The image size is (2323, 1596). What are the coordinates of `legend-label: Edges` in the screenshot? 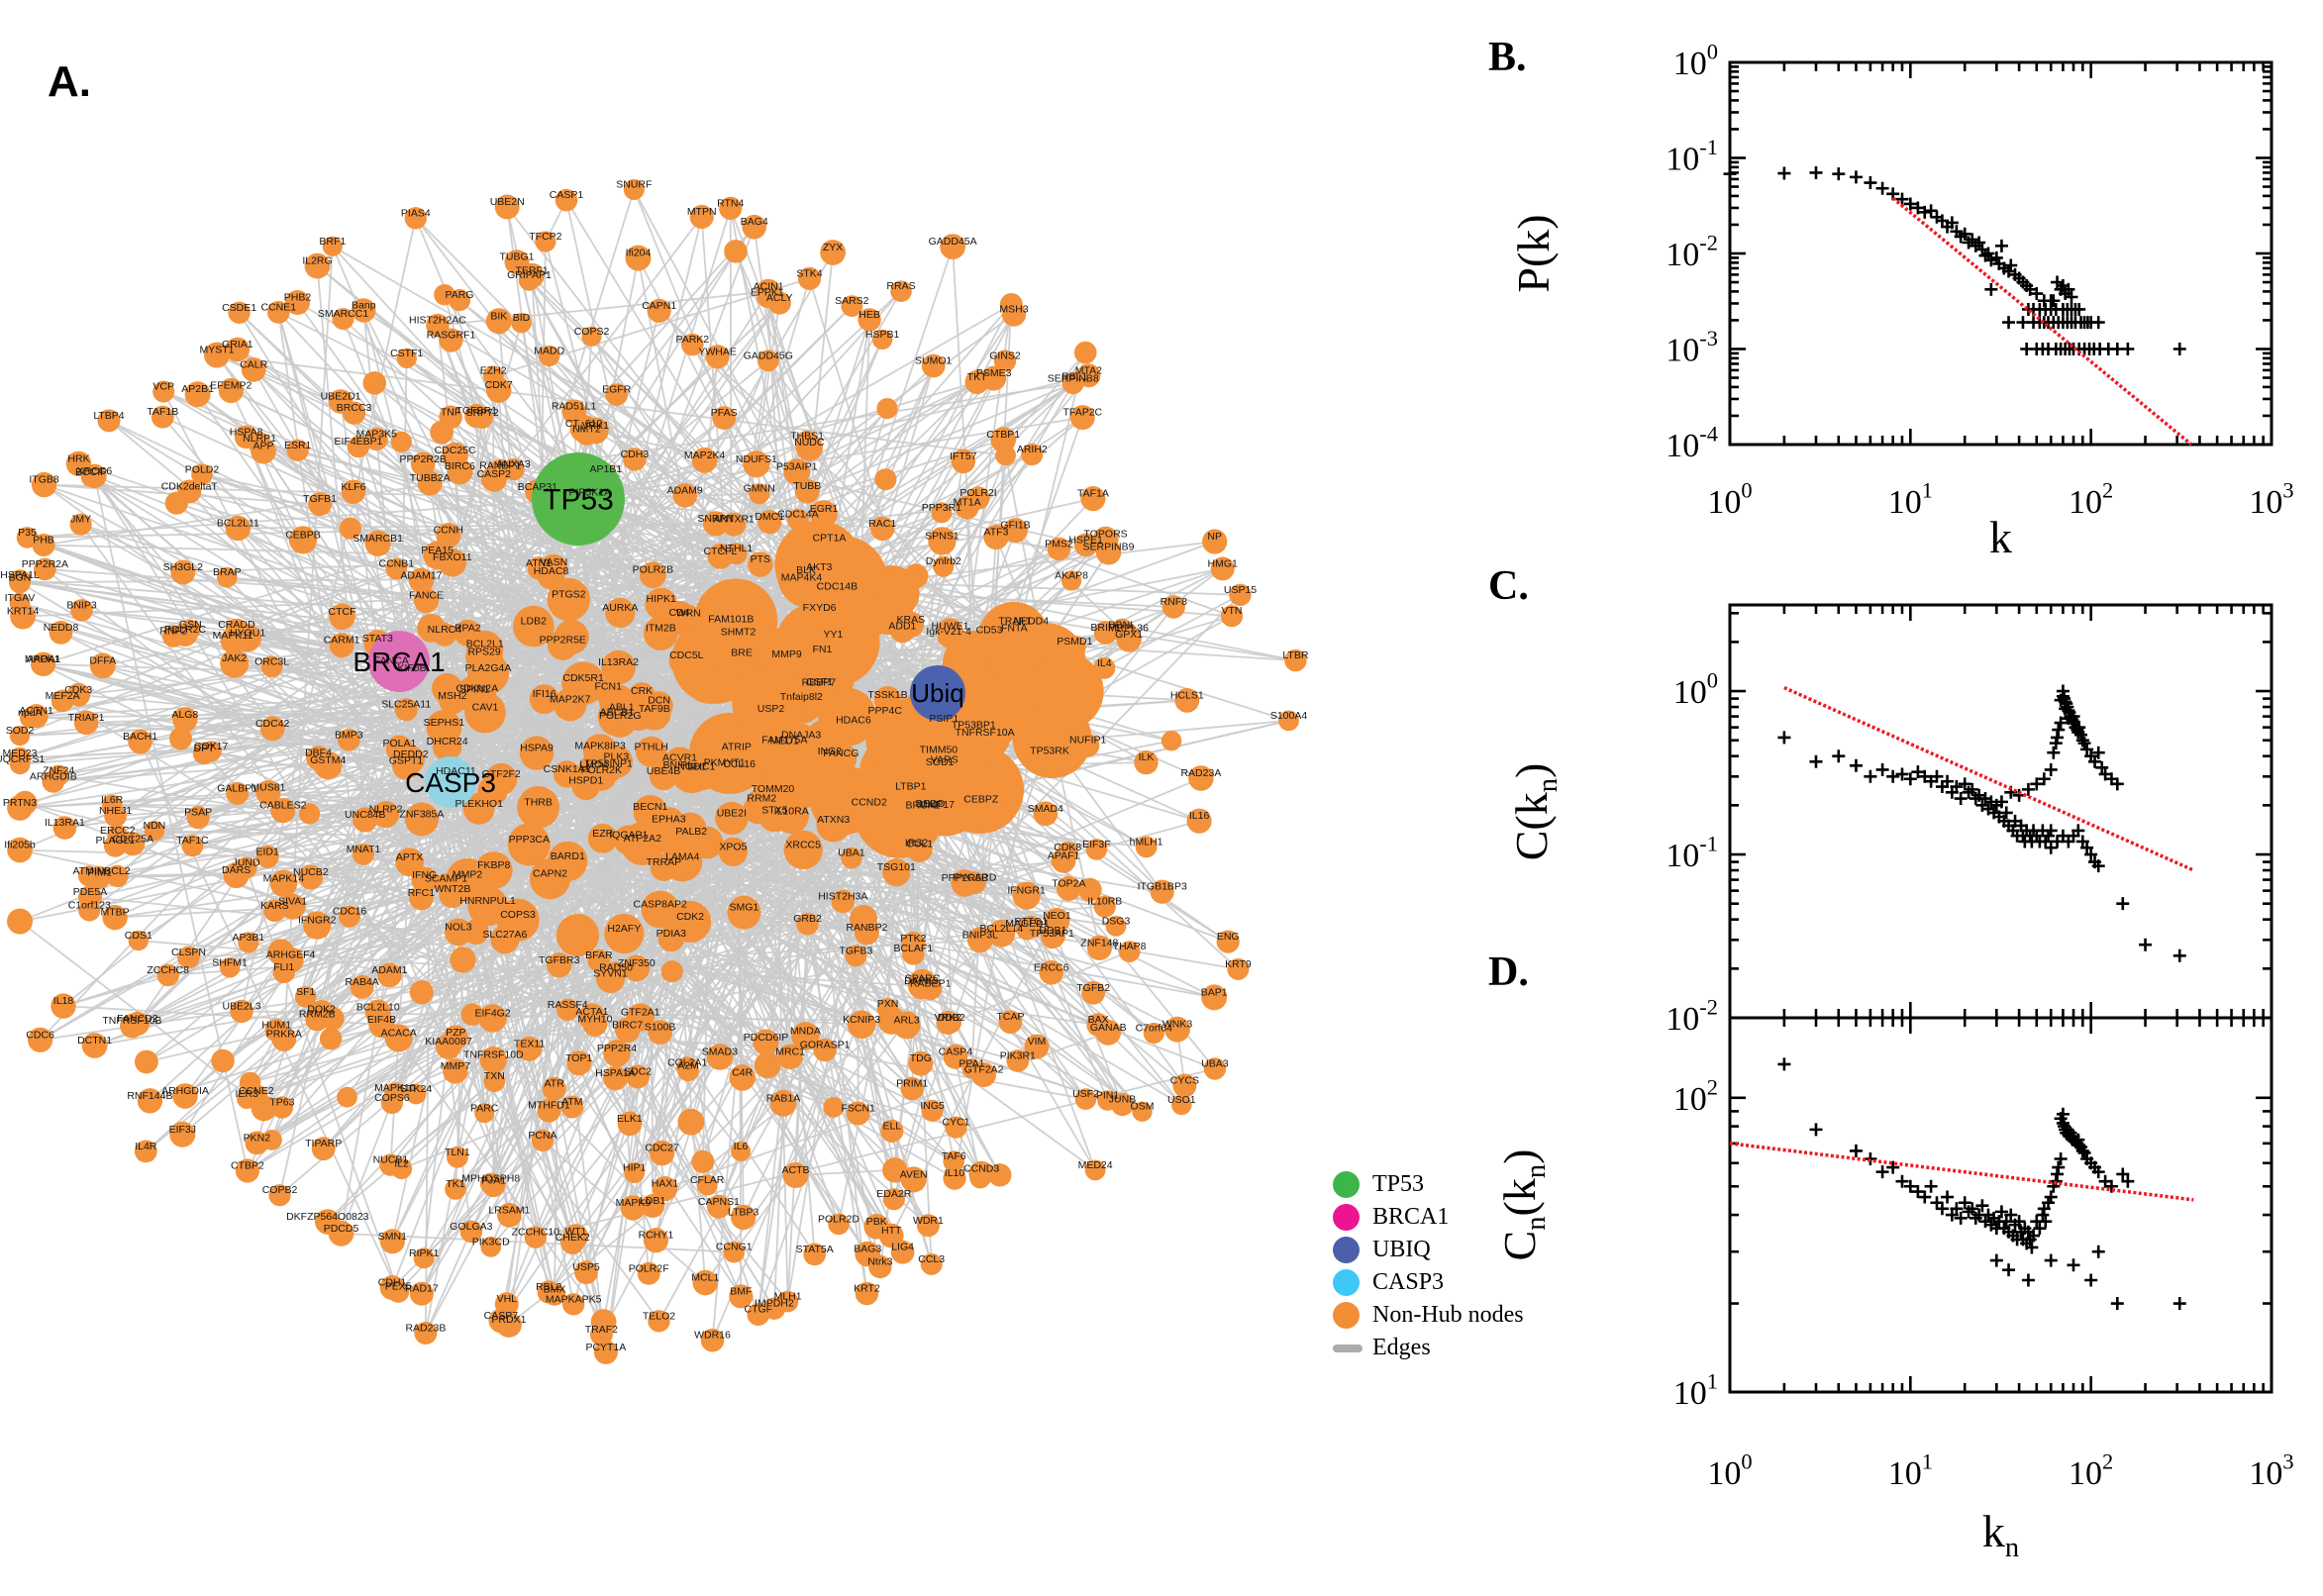 It's located at (1401, 1348).